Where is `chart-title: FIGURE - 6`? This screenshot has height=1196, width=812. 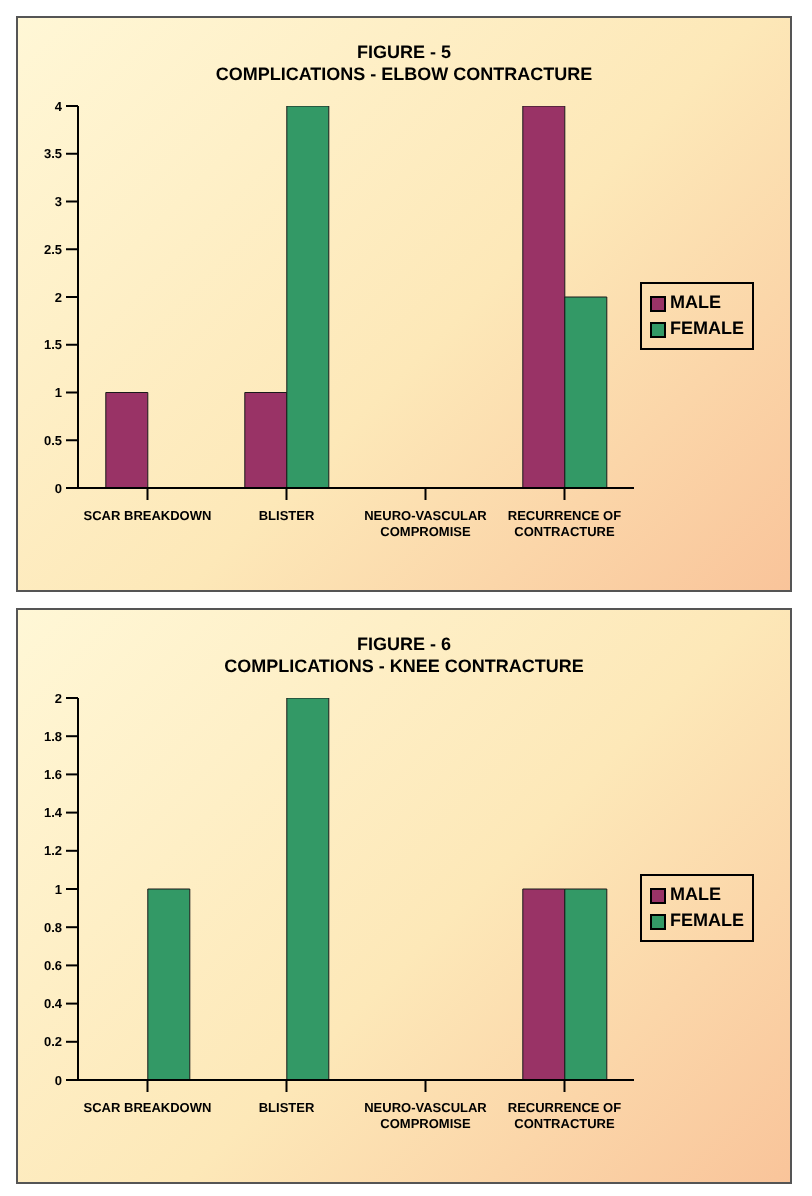 chart-title: FIGURE - 6 is located at coordinates (403, 645).